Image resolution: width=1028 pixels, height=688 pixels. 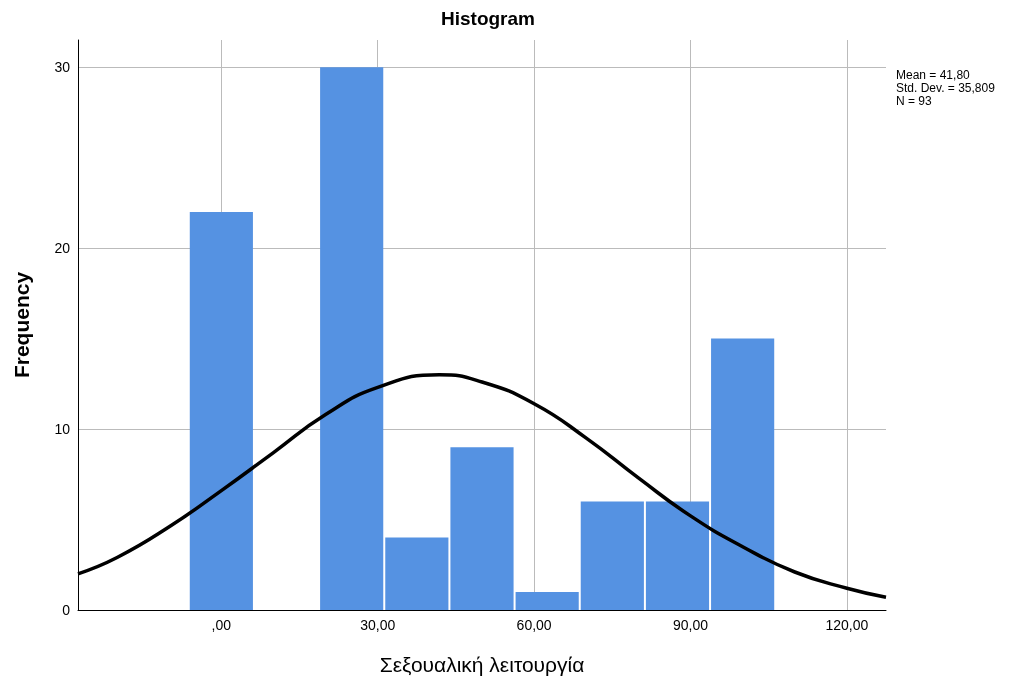 What do you see at coordinates (488, 18) in the screenshot?
I see `chart-title: Histogram` at bounding box center [488, 18].